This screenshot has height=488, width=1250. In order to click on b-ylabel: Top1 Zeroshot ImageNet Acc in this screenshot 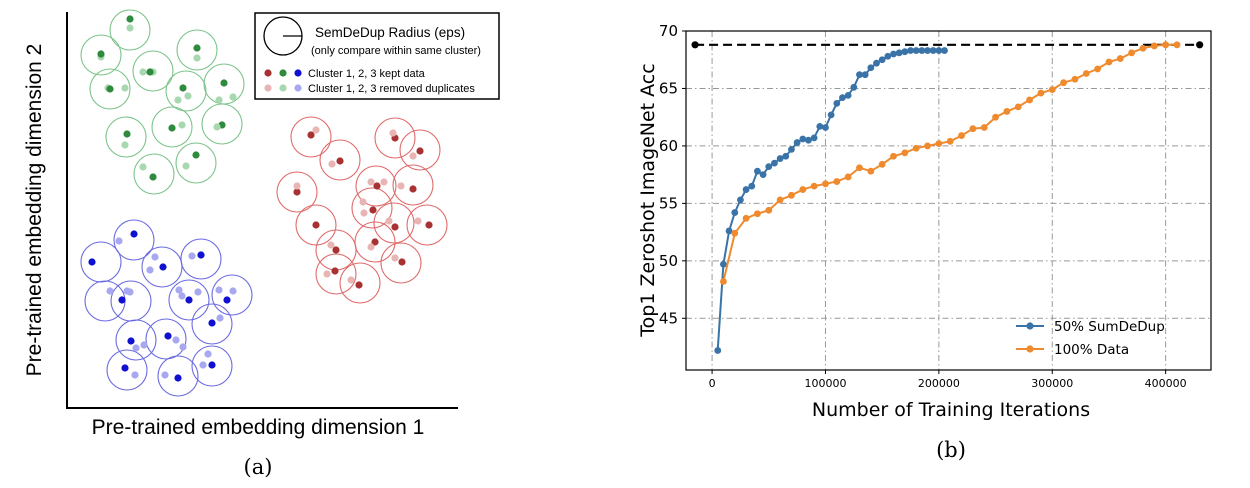, I will do `click(648, 200)`.